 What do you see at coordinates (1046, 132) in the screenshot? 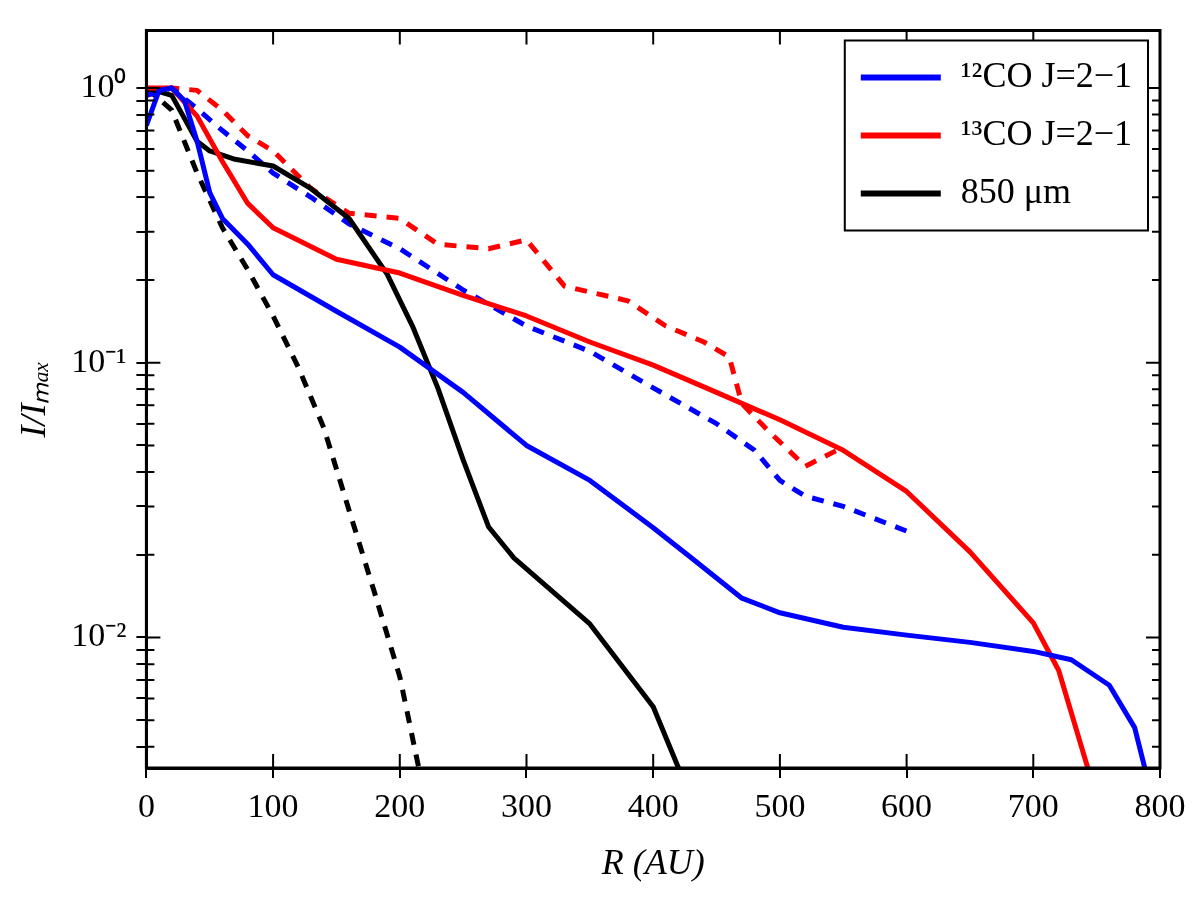
I see `legend-label: ¹³CO J=2−1` at bounding box center [1046, 132].